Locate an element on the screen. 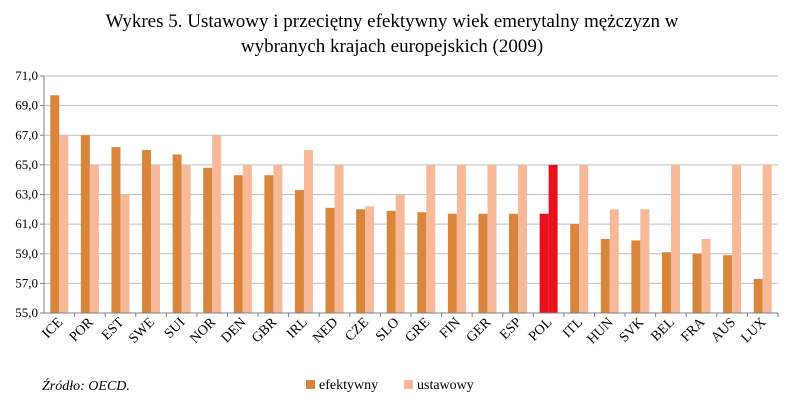  bar-efektywny-nor is located at coordinates (208, 240).